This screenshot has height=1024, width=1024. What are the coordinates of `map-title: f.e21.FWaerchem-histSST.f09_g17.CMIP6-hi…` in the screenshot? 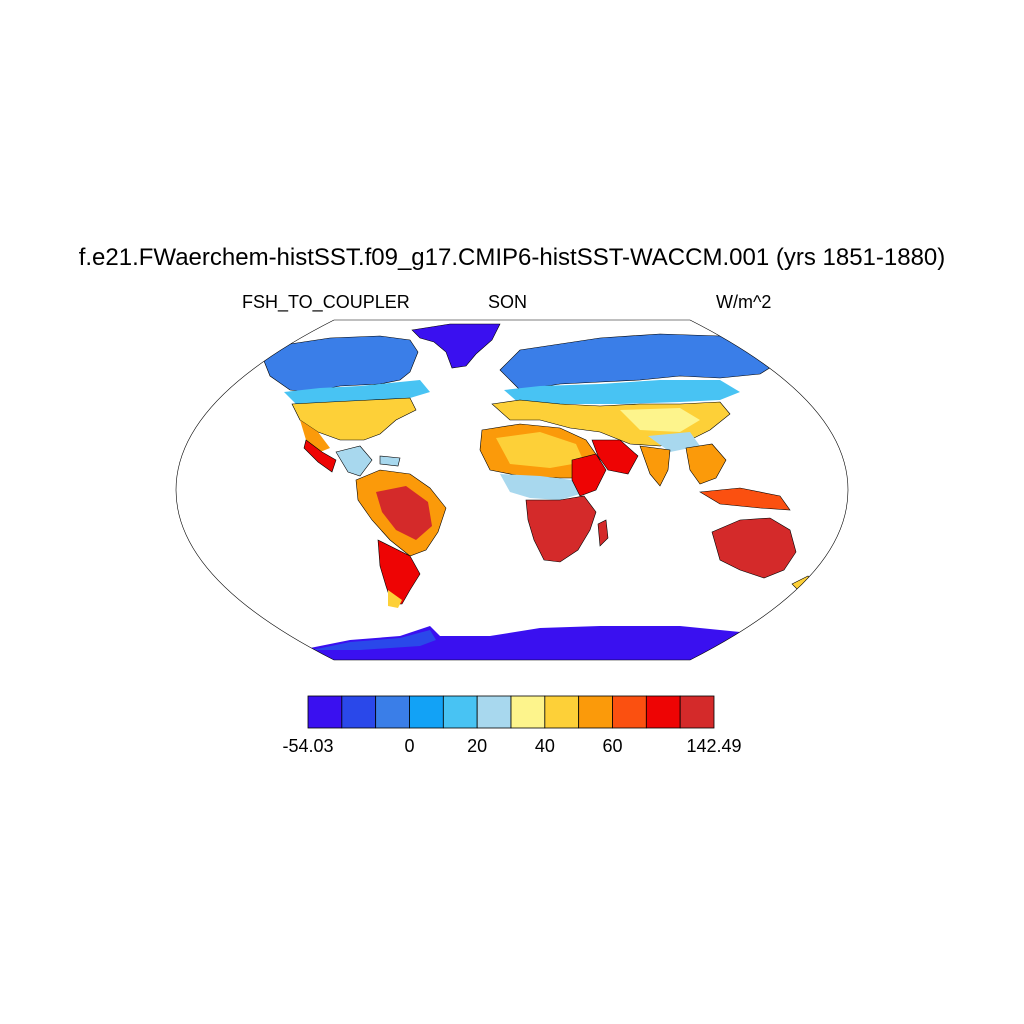 It's located at (512, 257).